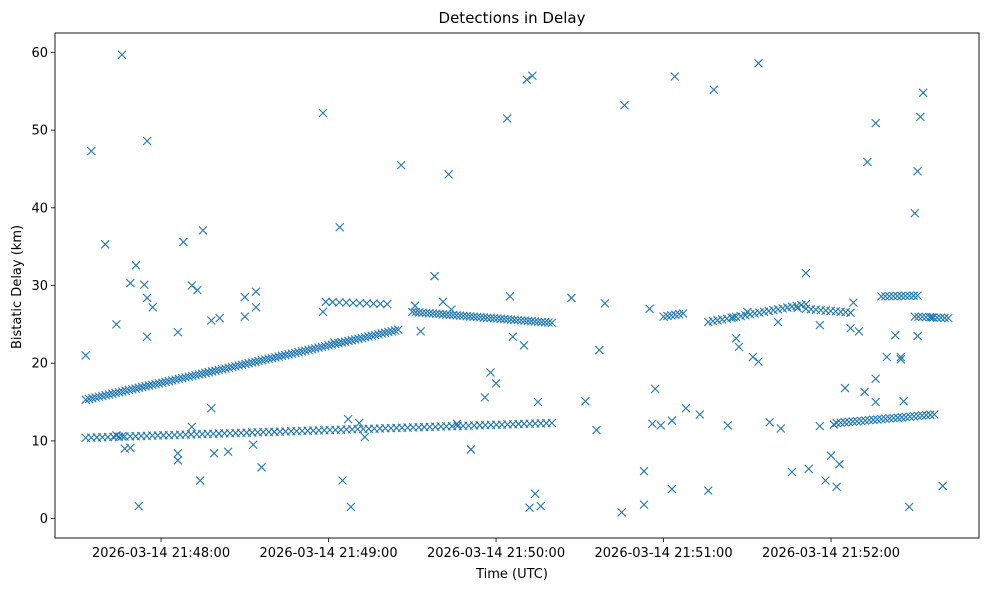  I want to click on y-tick-label: 30, so click(39, 286).